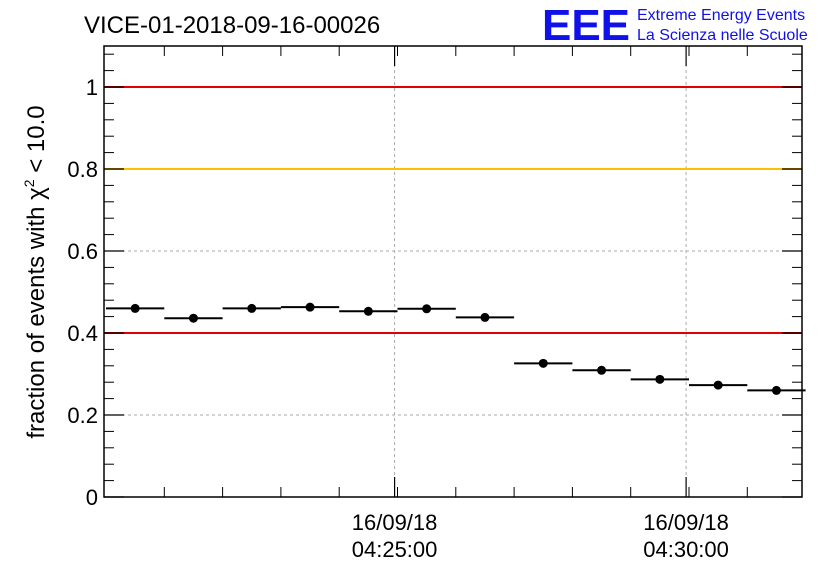  What do you see at coordinates (92, 497) in the screenshot?
I see `y-tick-label: 0` at bounding box center [92, 497].